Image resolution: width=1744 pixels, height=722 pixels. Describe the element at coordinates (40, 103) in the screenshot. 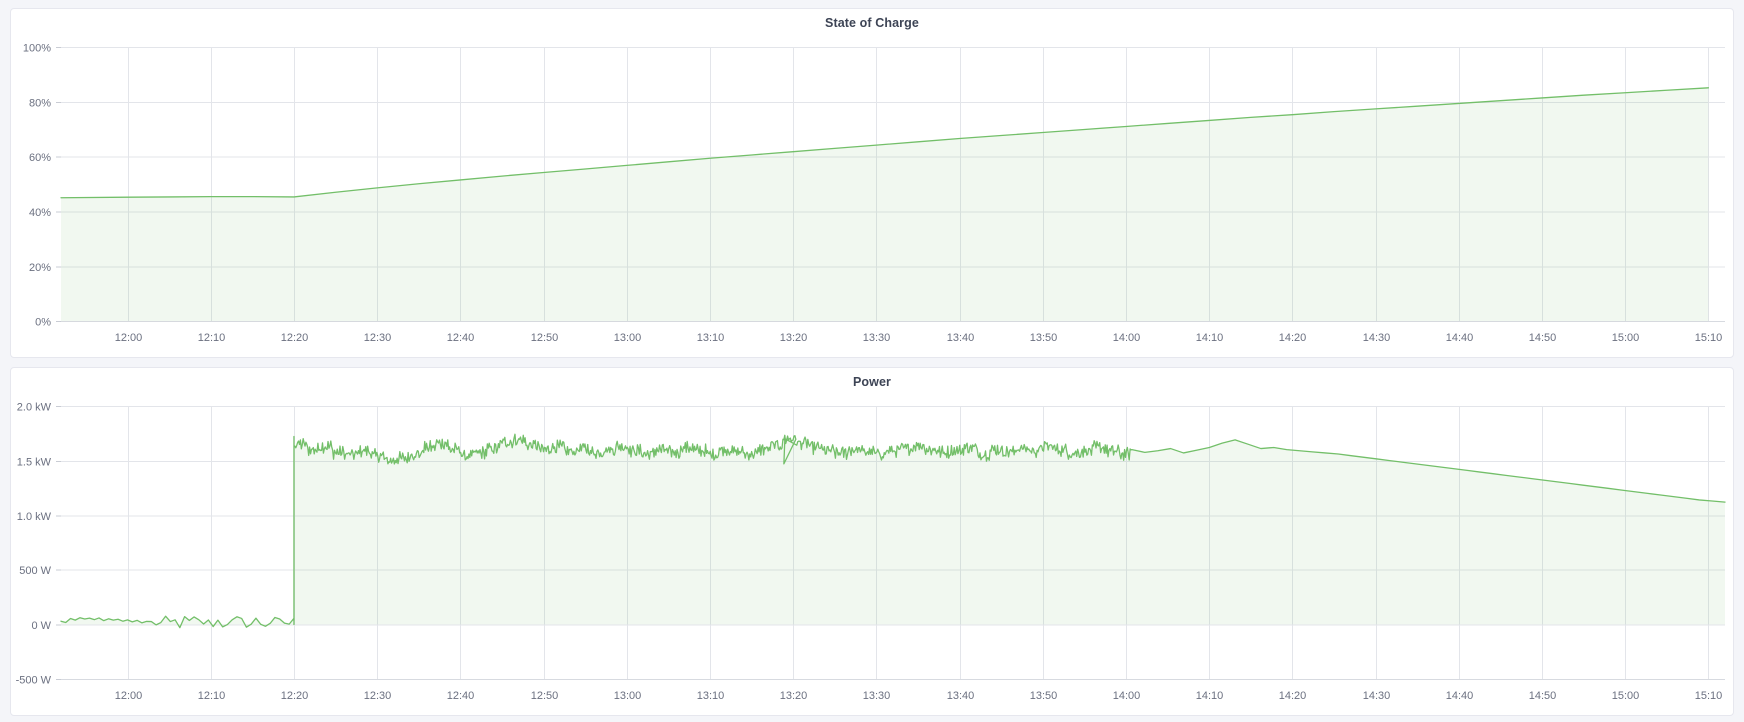

I see `y-tick-label: 80%` at that location.